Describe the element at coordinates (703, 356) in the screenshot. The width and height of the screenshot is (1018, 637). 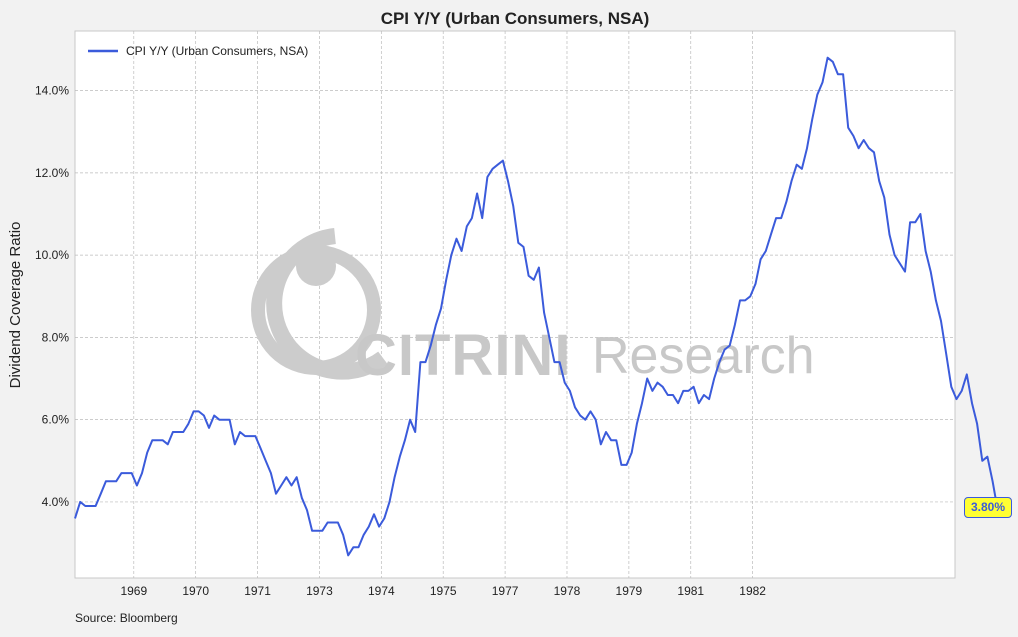
I see `watermark-brand-light: Research` at that location.